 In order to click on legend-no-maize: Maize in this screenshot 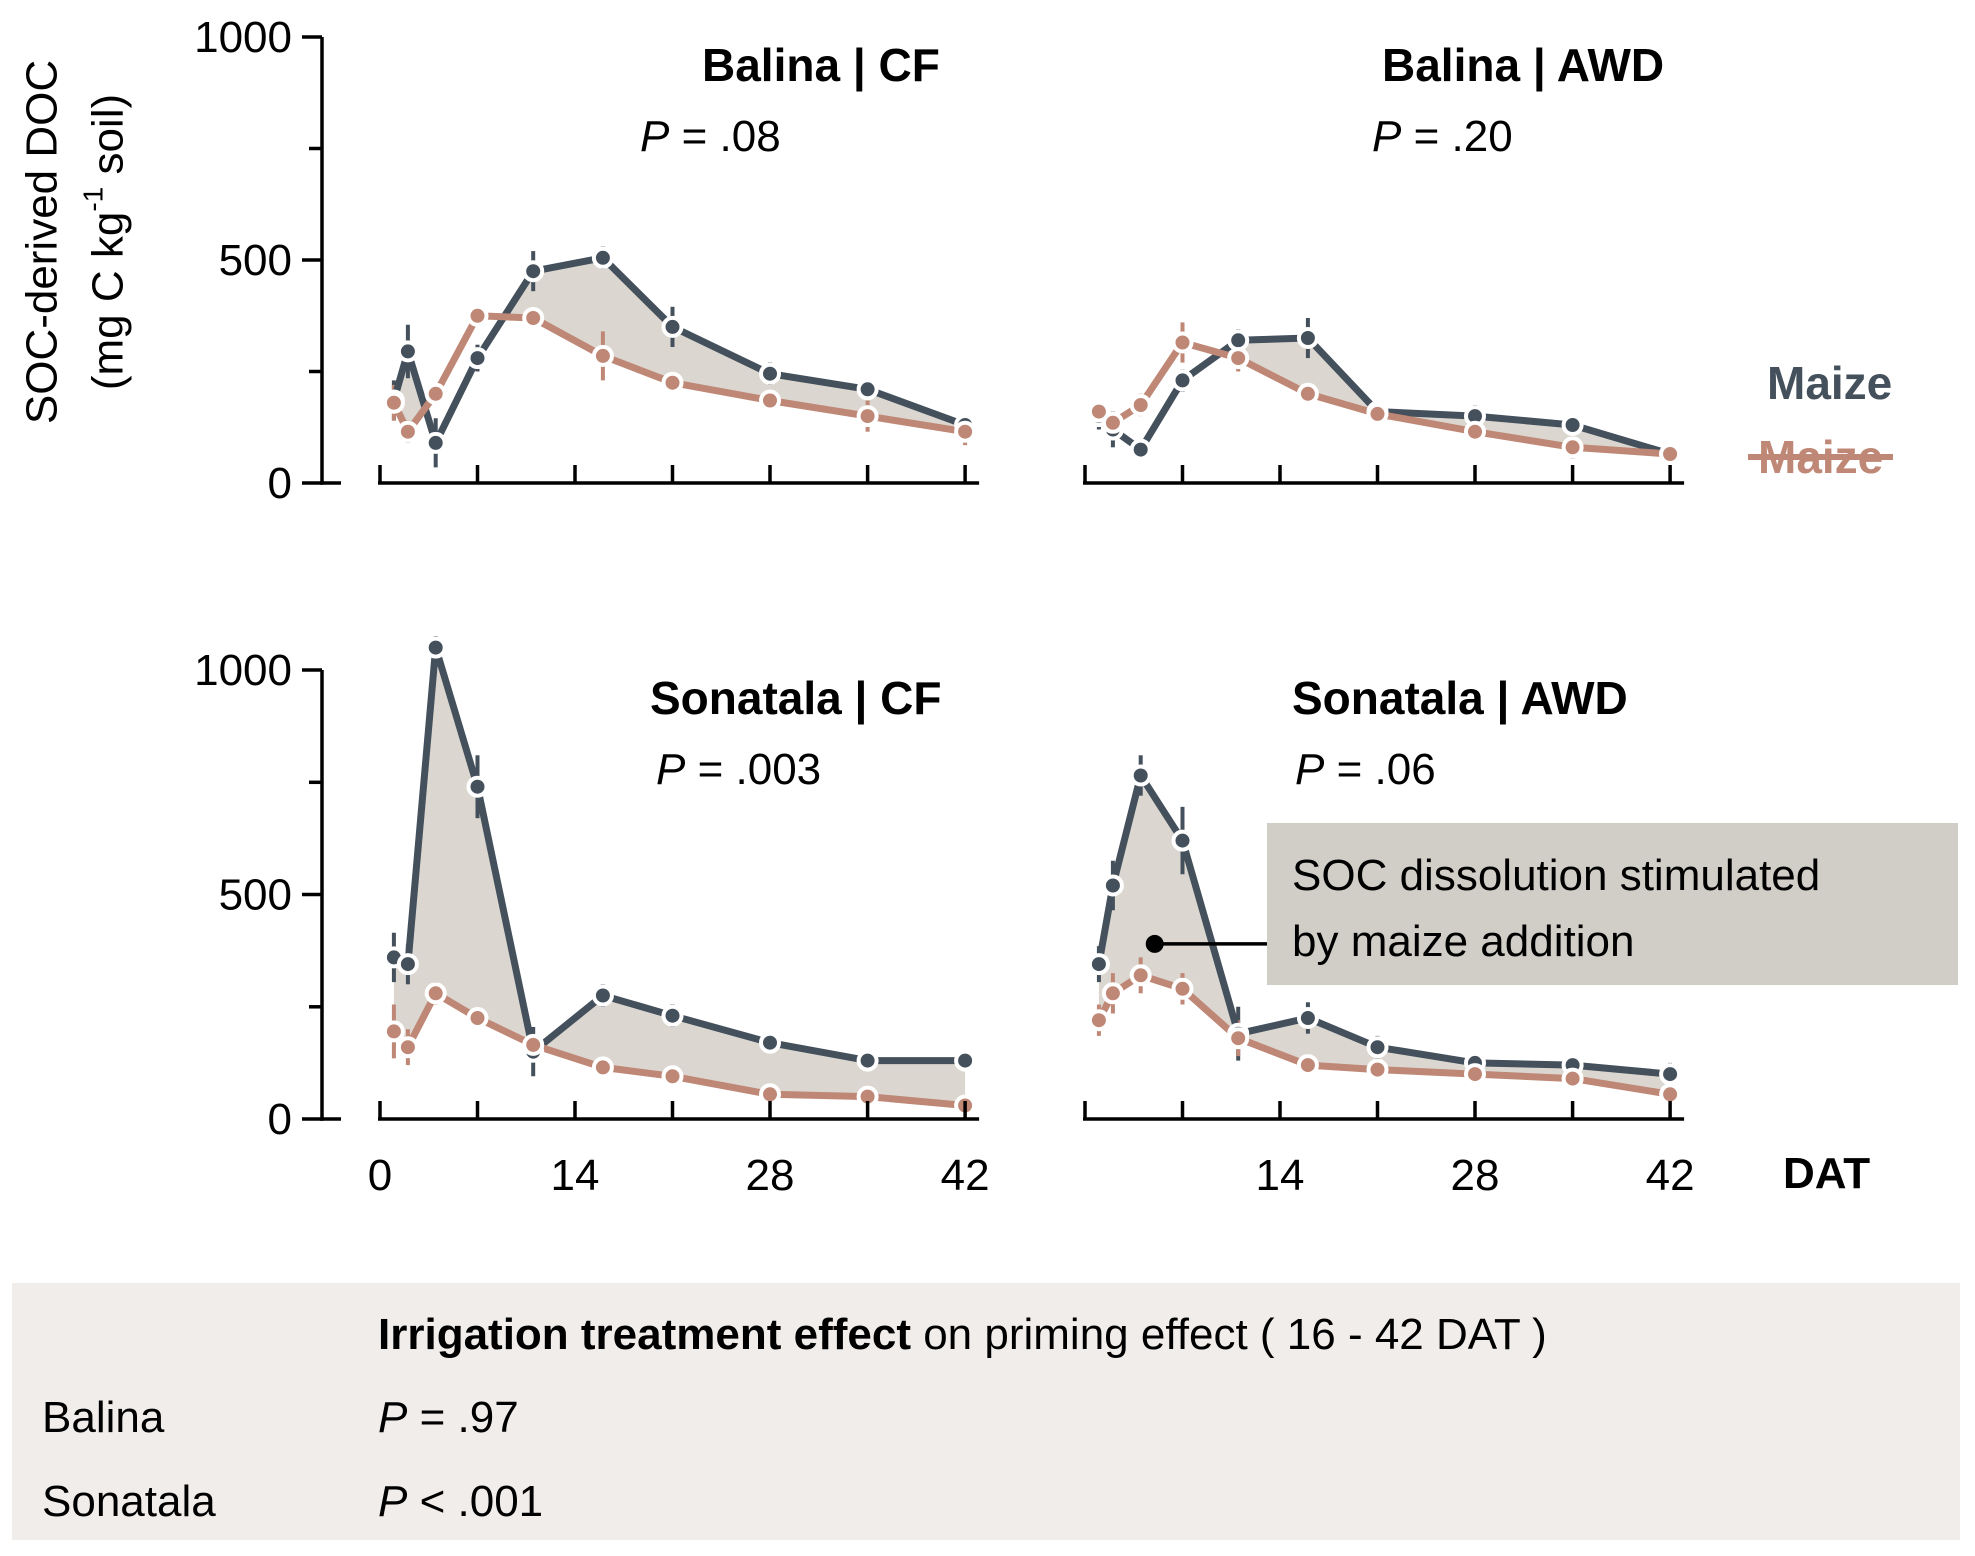, I will do `click(1820, 457)`.